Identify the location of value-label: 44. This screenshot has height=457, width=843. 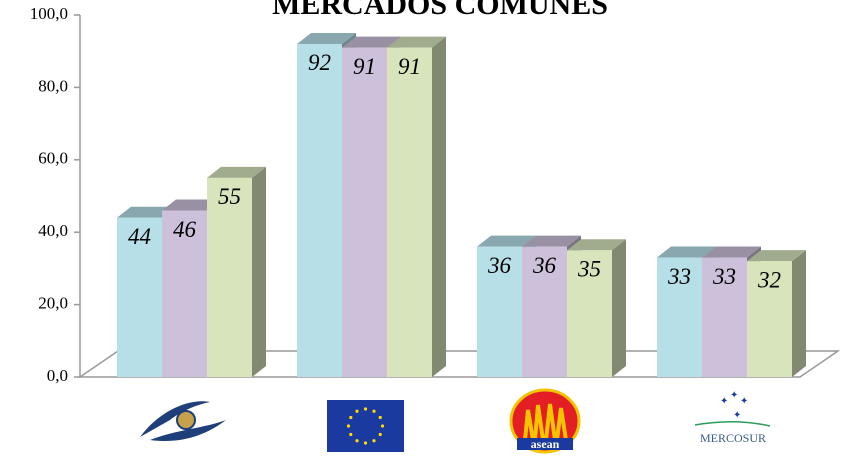
(139, 236).